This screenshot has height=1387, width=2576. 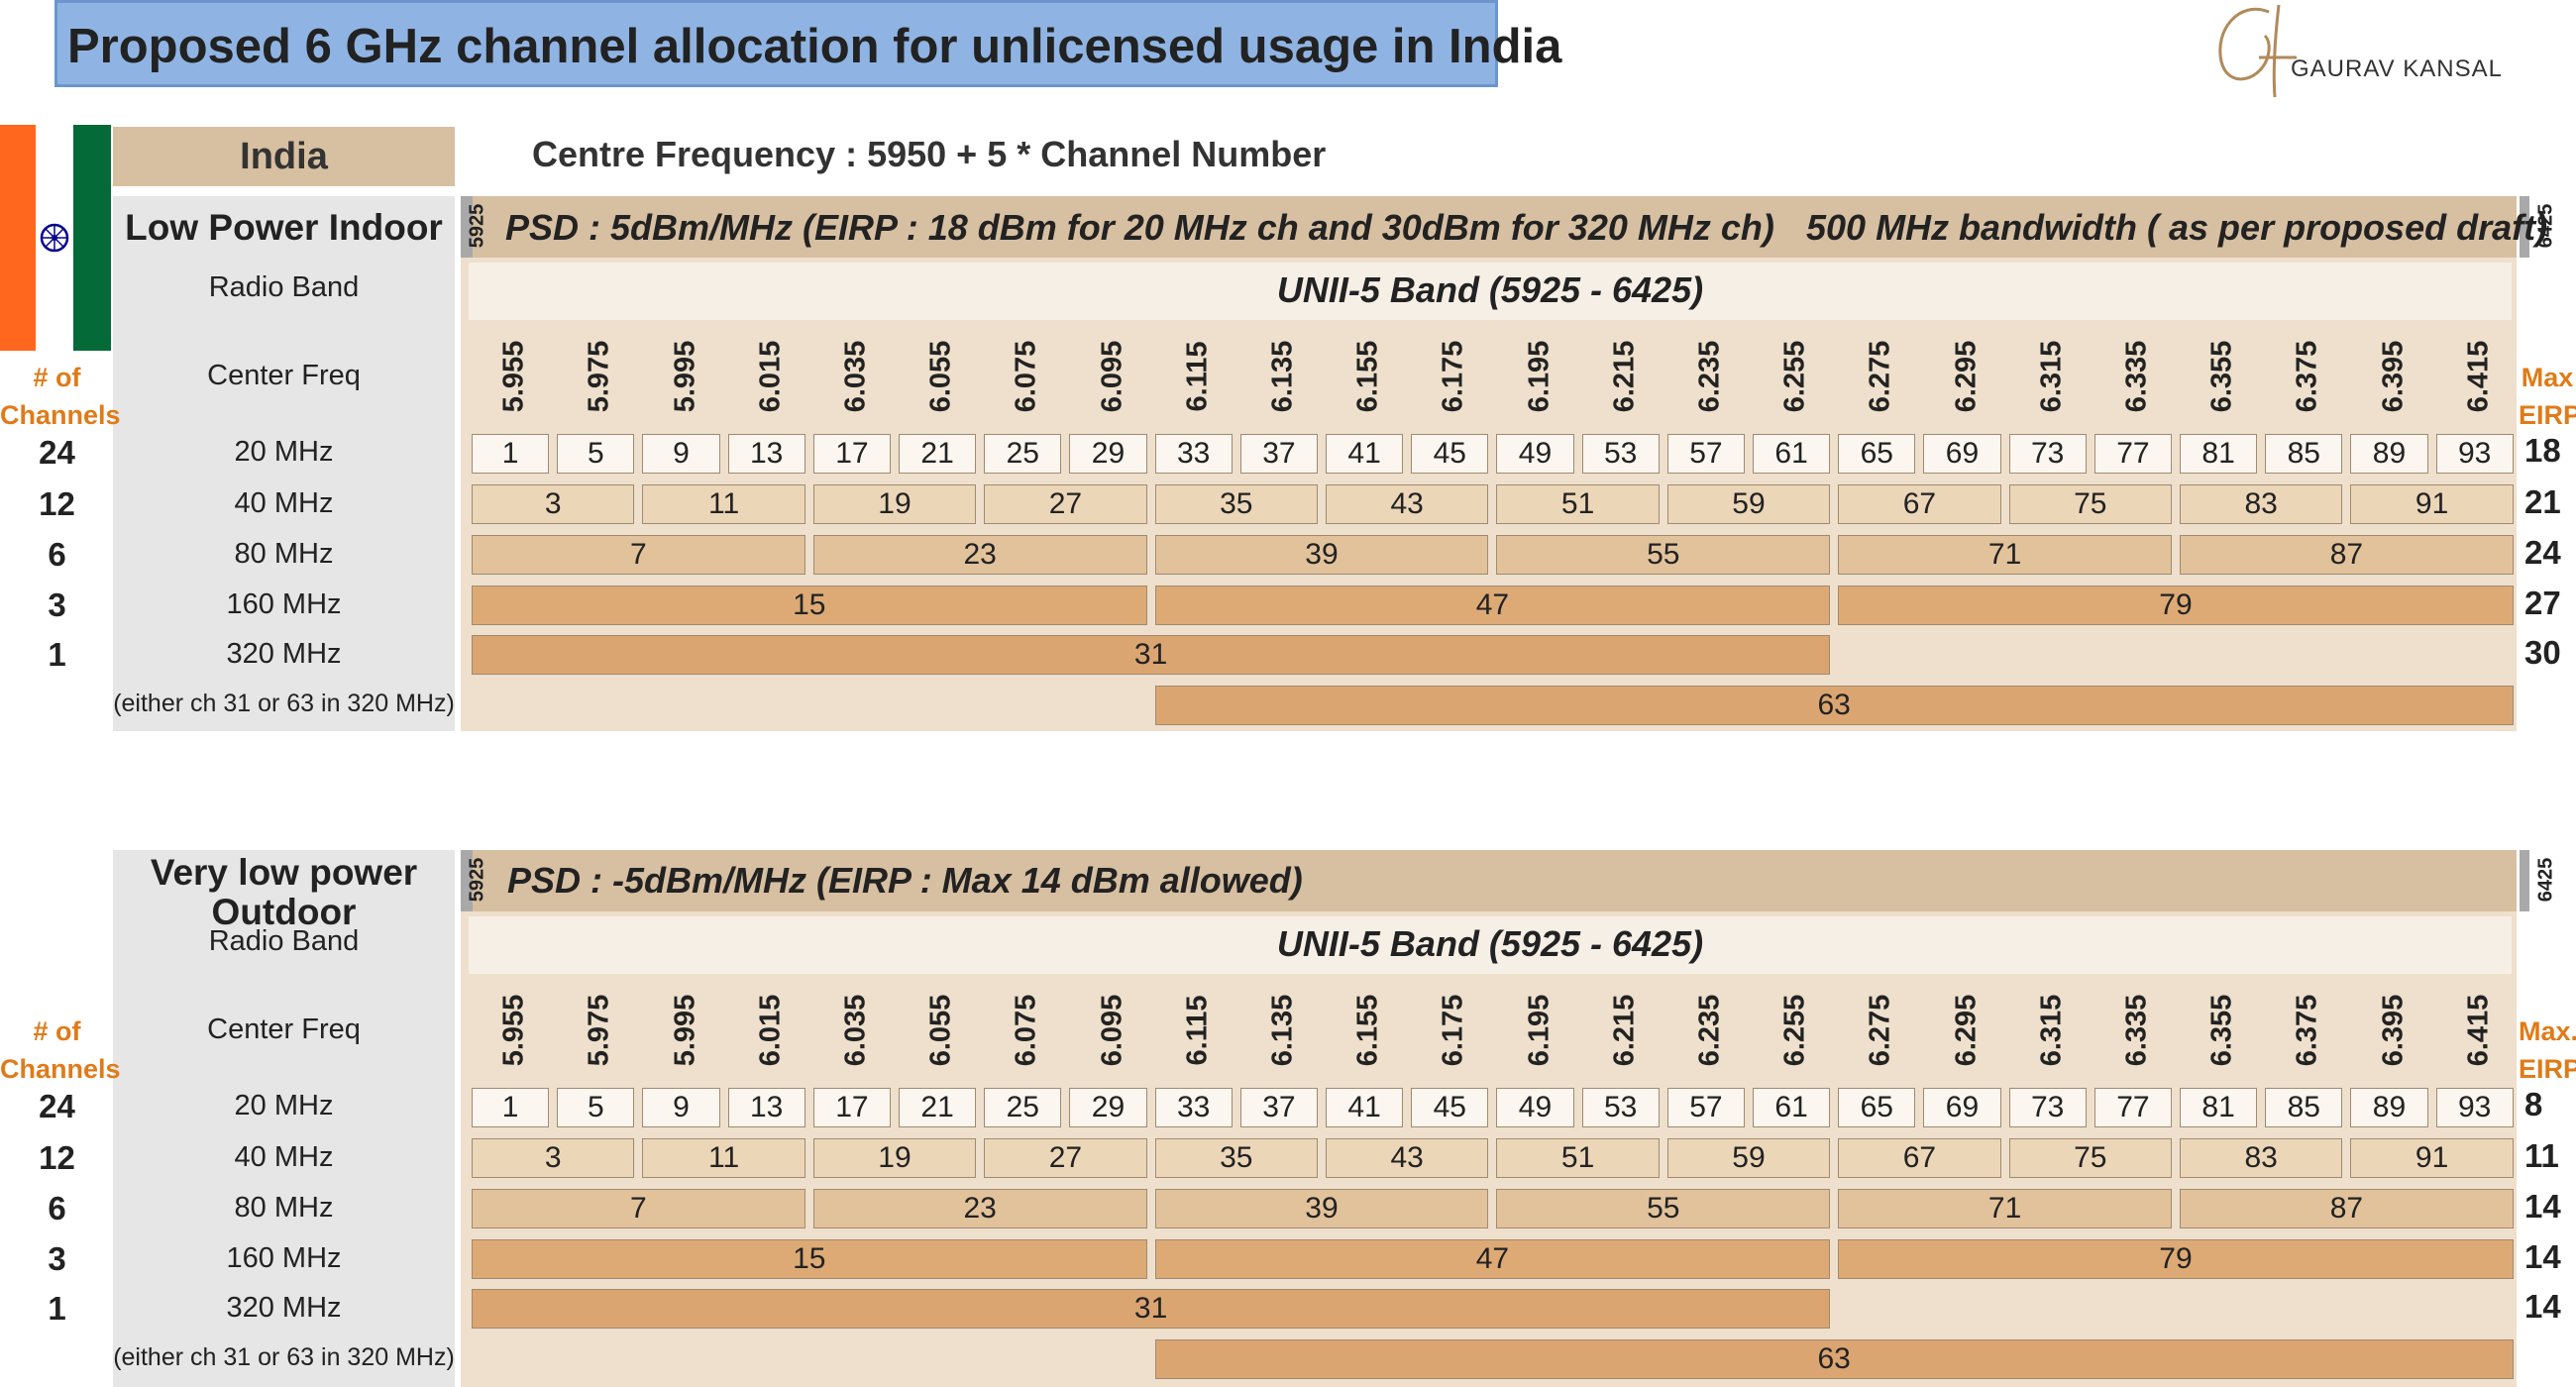 I want to click on channel-count: 24, so click(x=57, y=452).